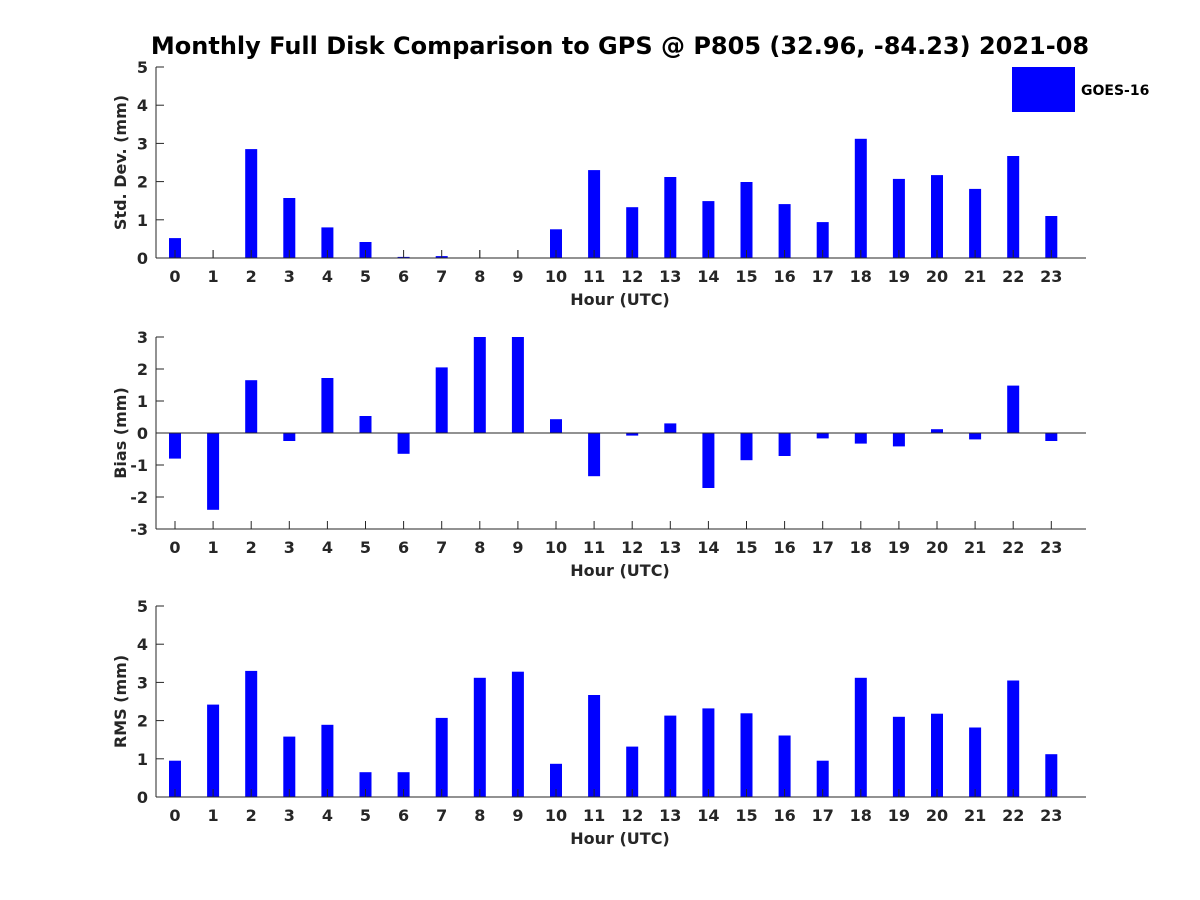 Image resolution: width=1200 pixels, height=900 pixels. I want to click on x-tick-label-bias-19: 19, so click(899, 547).